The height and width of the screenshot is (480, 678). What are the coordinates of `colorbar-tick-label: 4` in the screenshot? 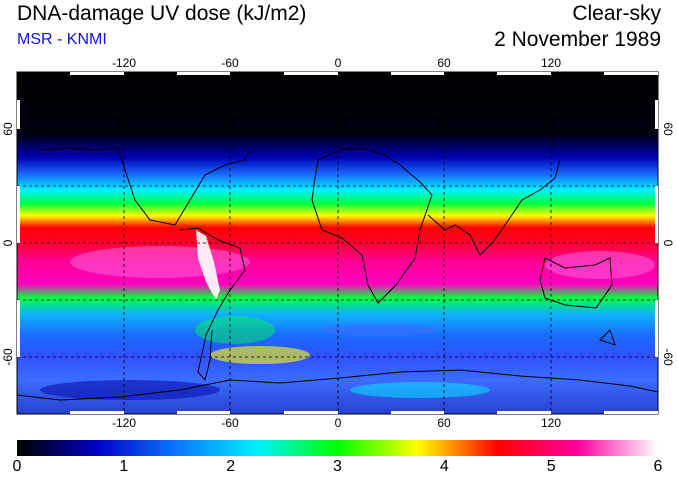 It's located at (444, 466).